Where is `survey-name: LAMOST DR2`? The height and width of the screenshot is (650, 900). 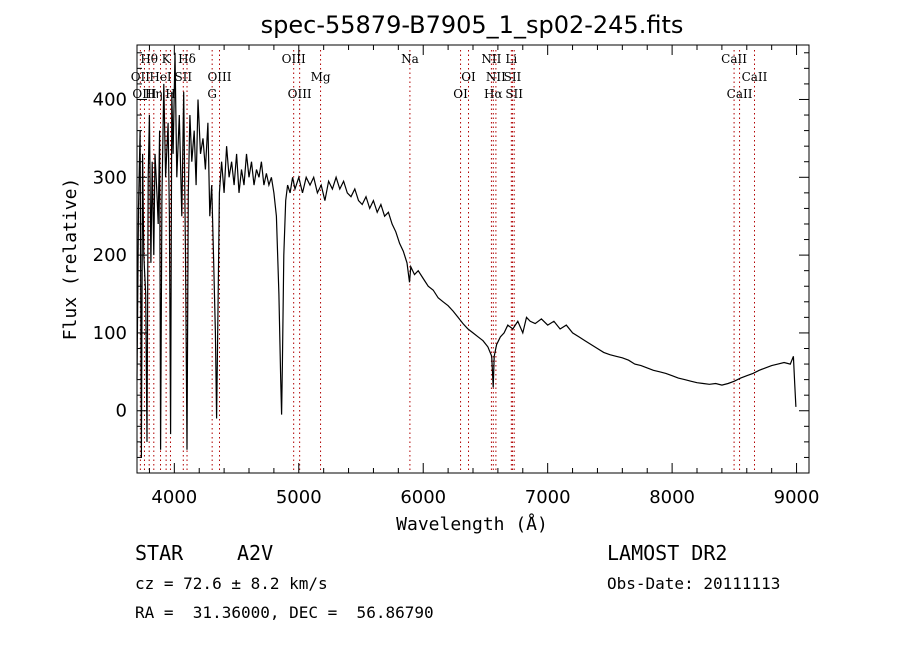 survey-name: LAMOST DR2 is located at coordinates (667, 553).